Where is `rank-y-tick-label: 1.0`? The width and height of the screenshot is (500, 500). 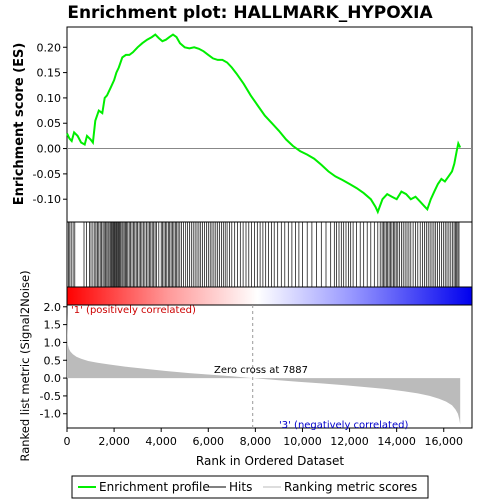 rank-y-tick-label: 1.0 is located at coordinates (53, 342).